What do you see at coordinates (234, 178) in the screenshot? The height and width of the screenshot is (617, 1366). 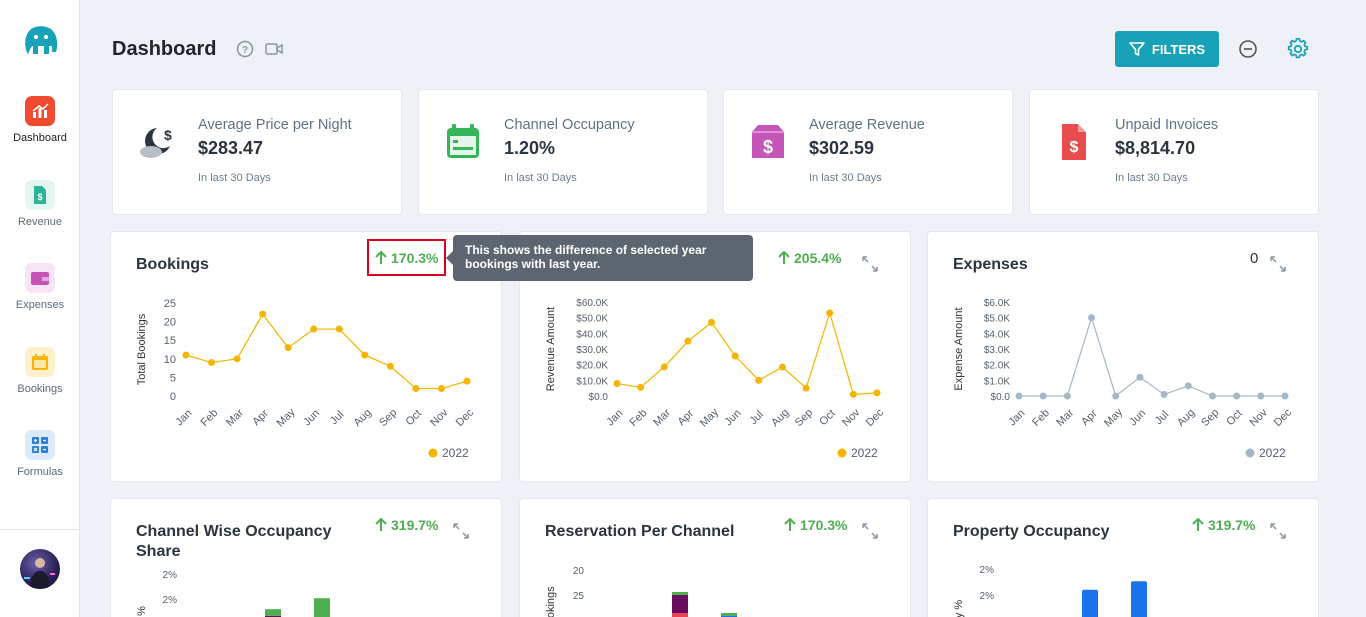 I see `stat-subtext: In last 30 Days` at bounding box center [234, 178].